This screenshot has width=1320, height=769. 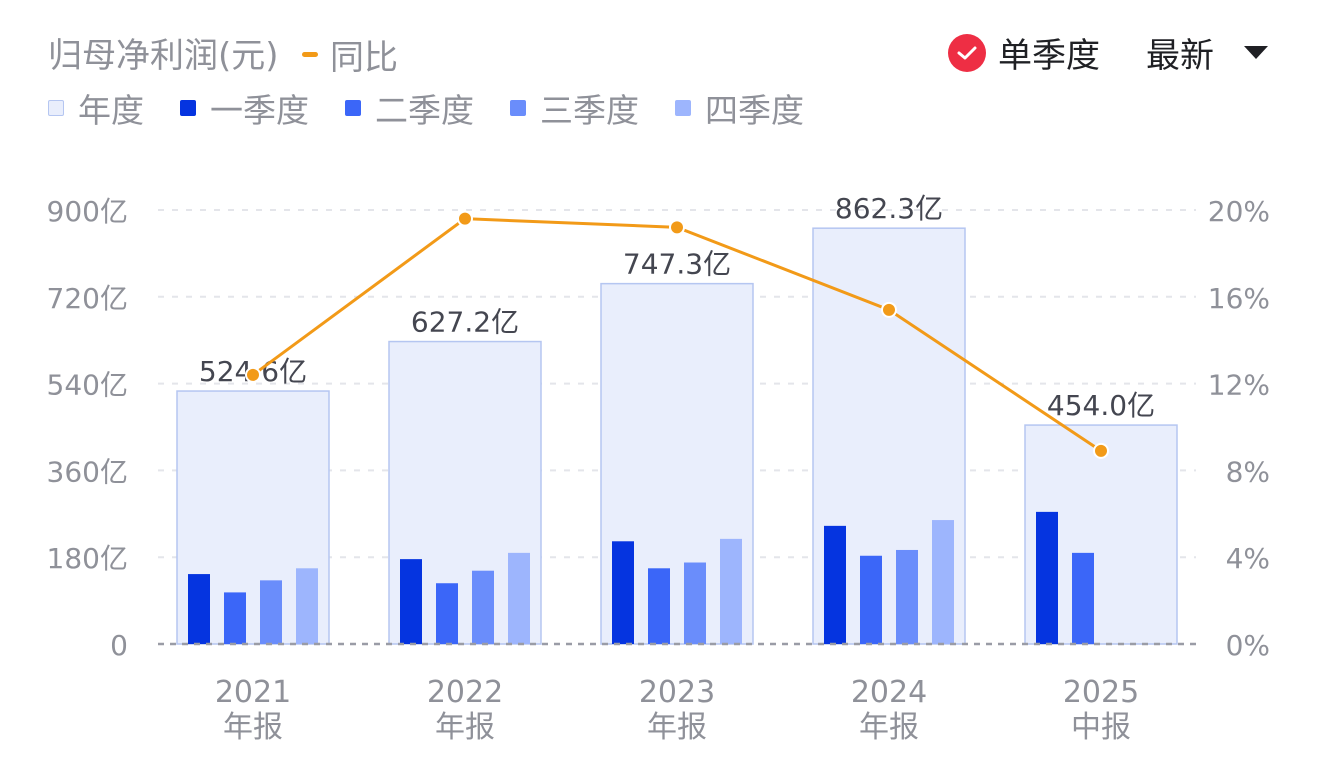 I want to click on annual-bar-label: 862.3亿, so click(x=889, y=208).